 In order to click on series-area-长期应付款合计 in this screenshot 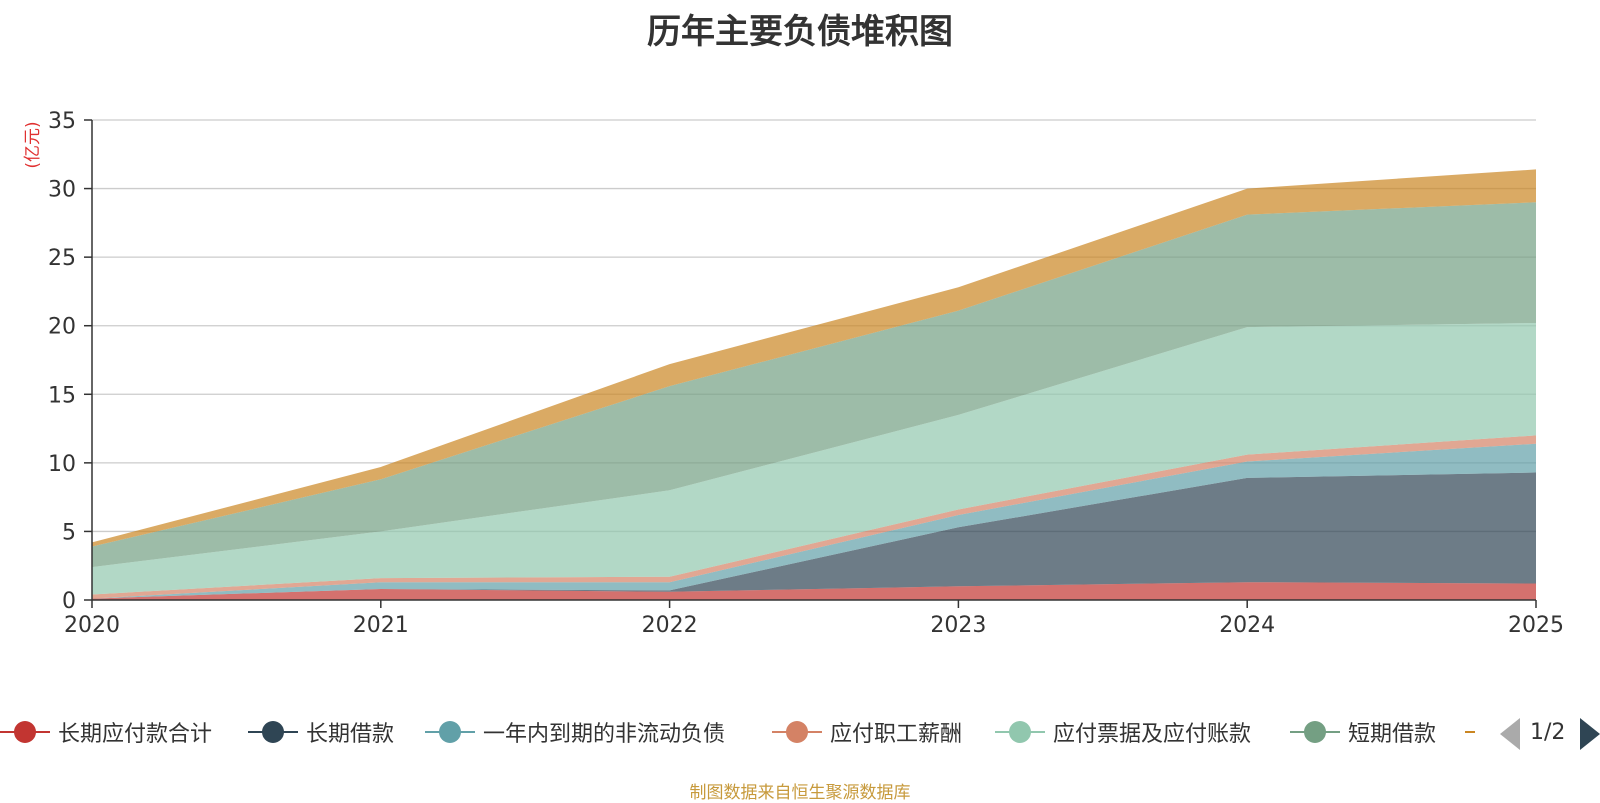, I will do `click(814, 591)`.